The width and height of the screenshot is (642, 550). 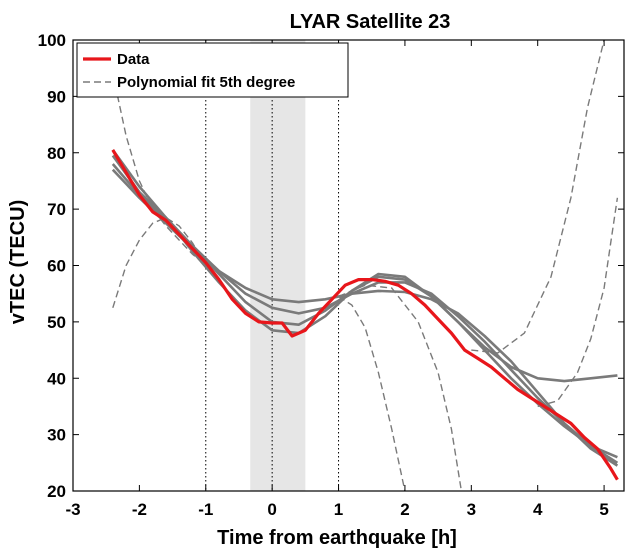 I want to click on x-tick-label: 5, so click(x=603, y=509).